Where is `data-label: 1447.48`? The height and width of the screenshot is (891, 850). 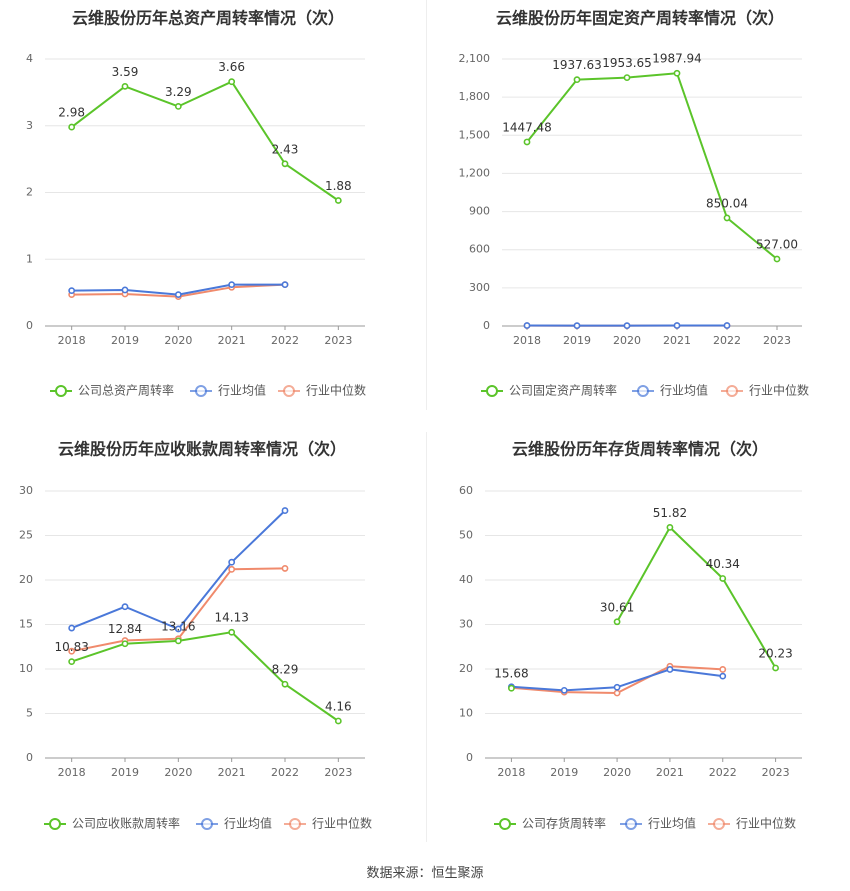
data-label: 1447.48 is located at coordinates (527, 127).